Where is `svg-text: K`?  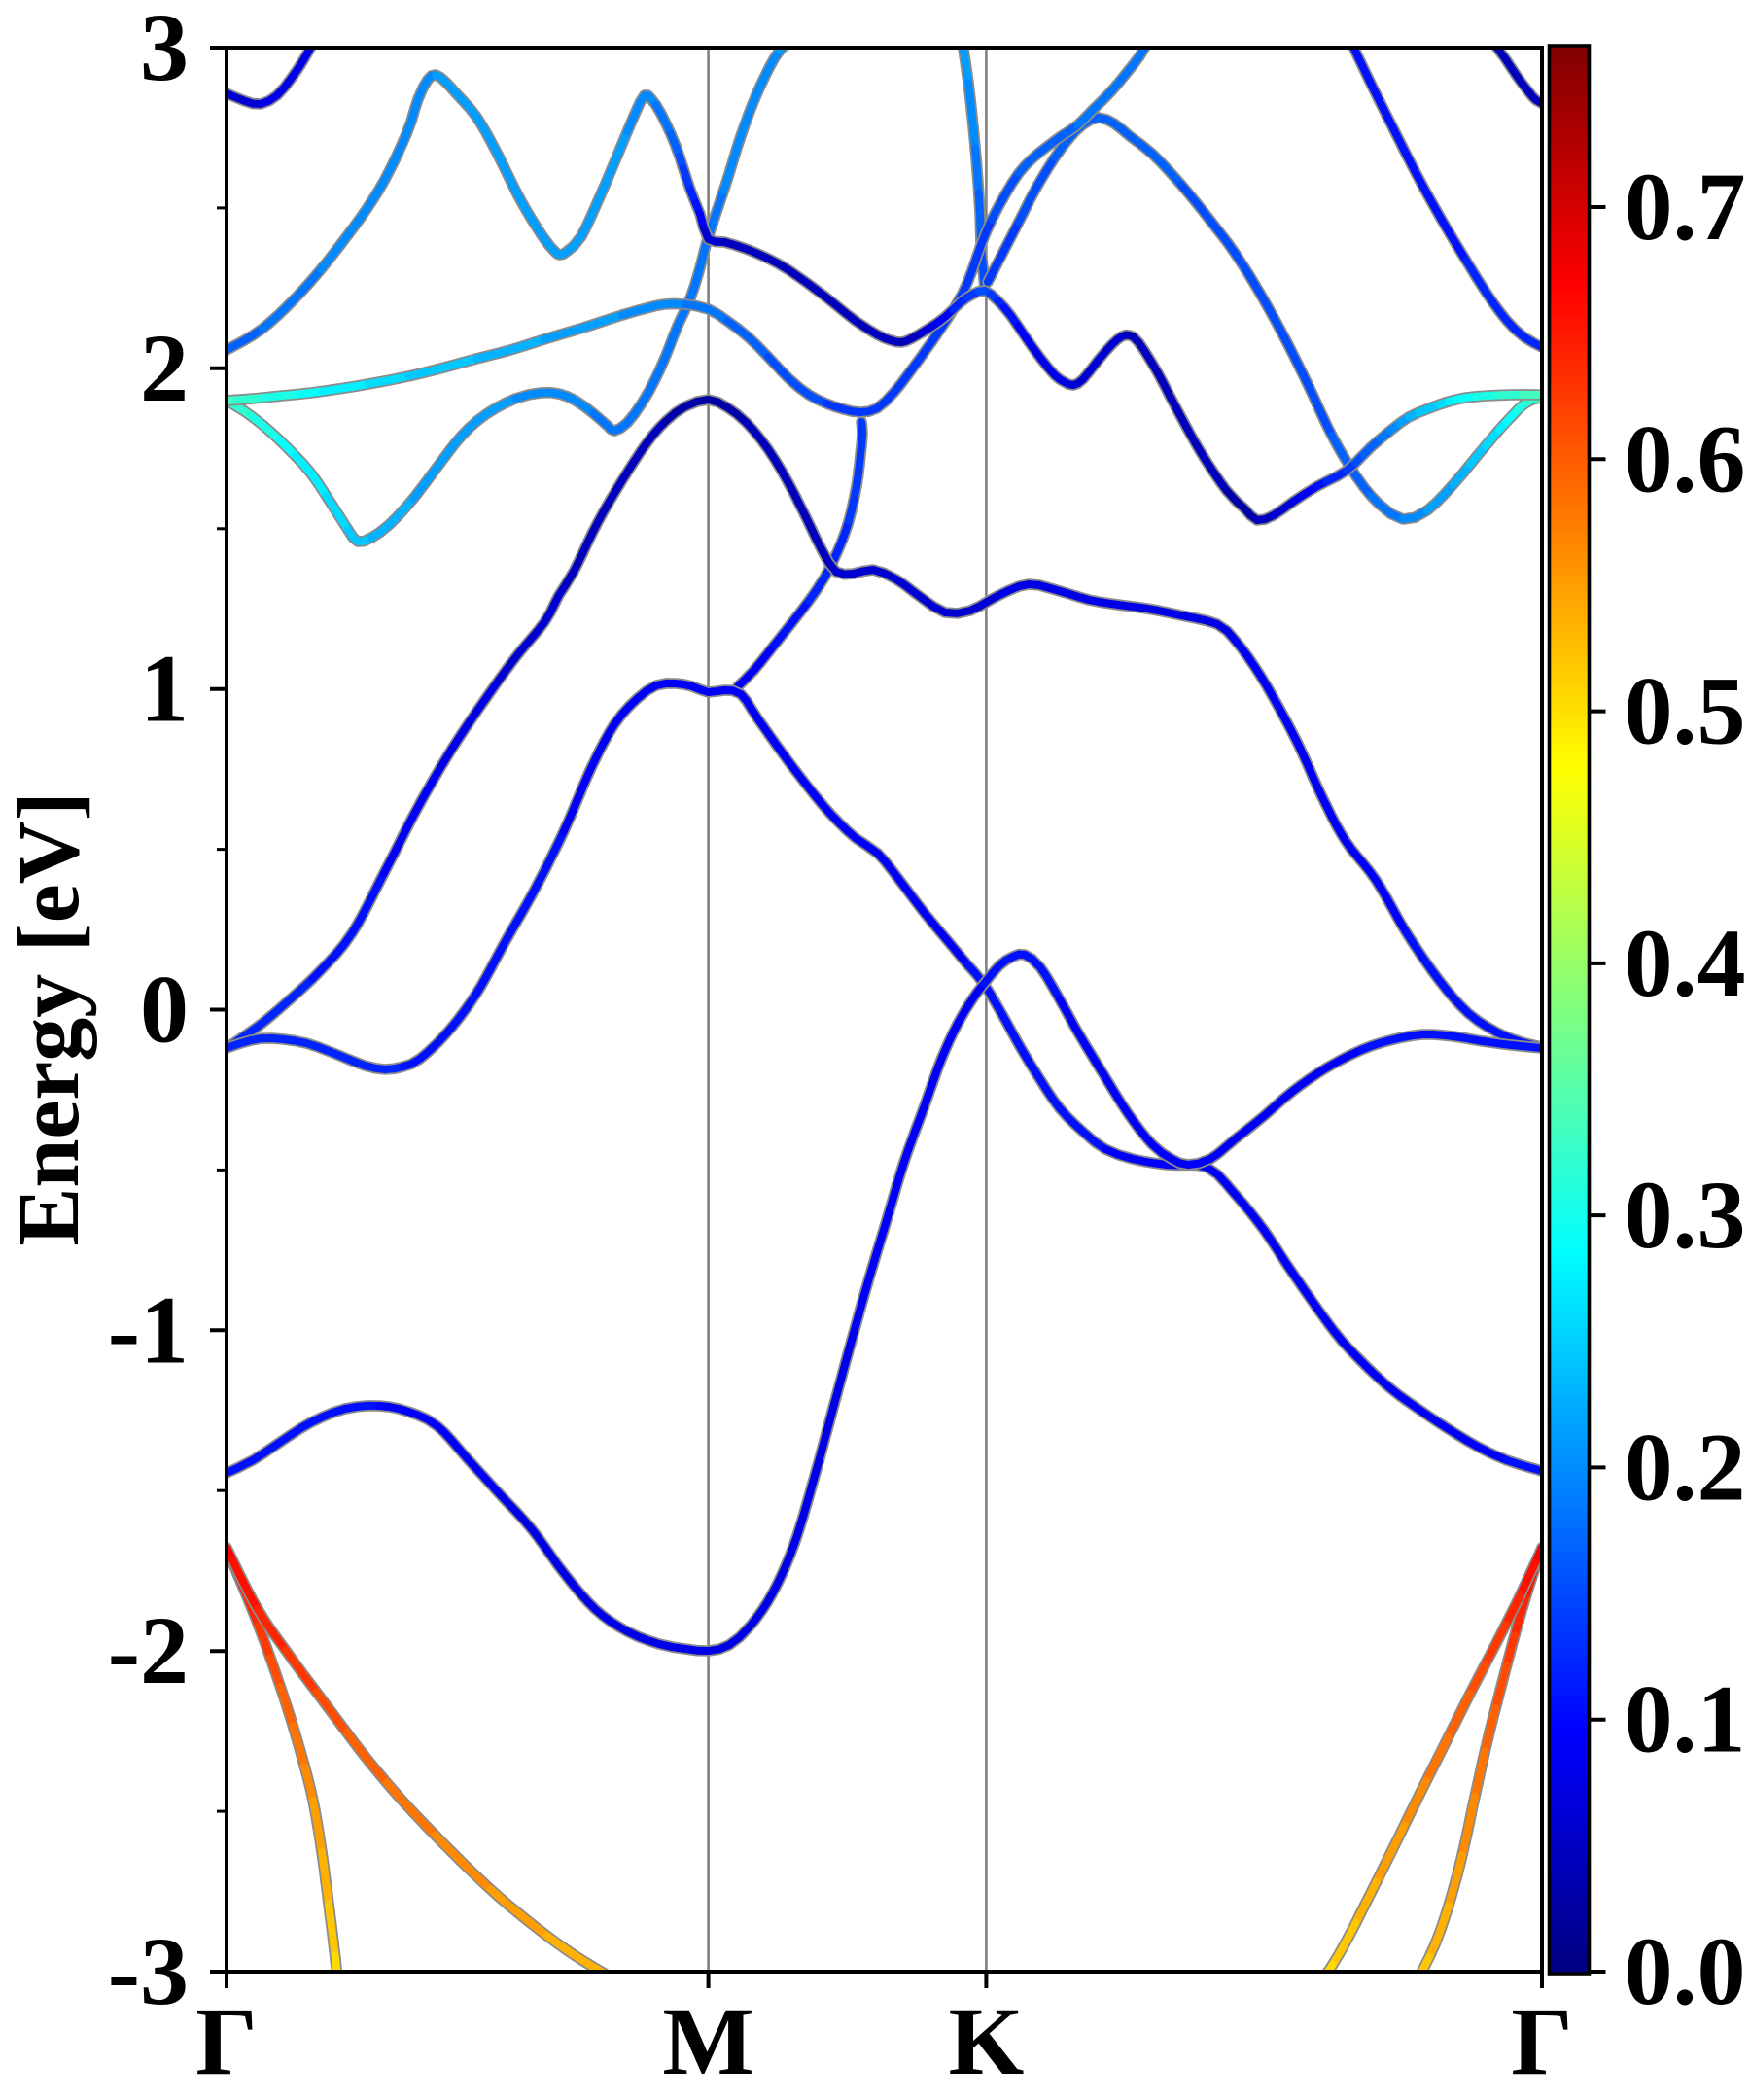
svg-text: K is located at coordinates (987, 2041).